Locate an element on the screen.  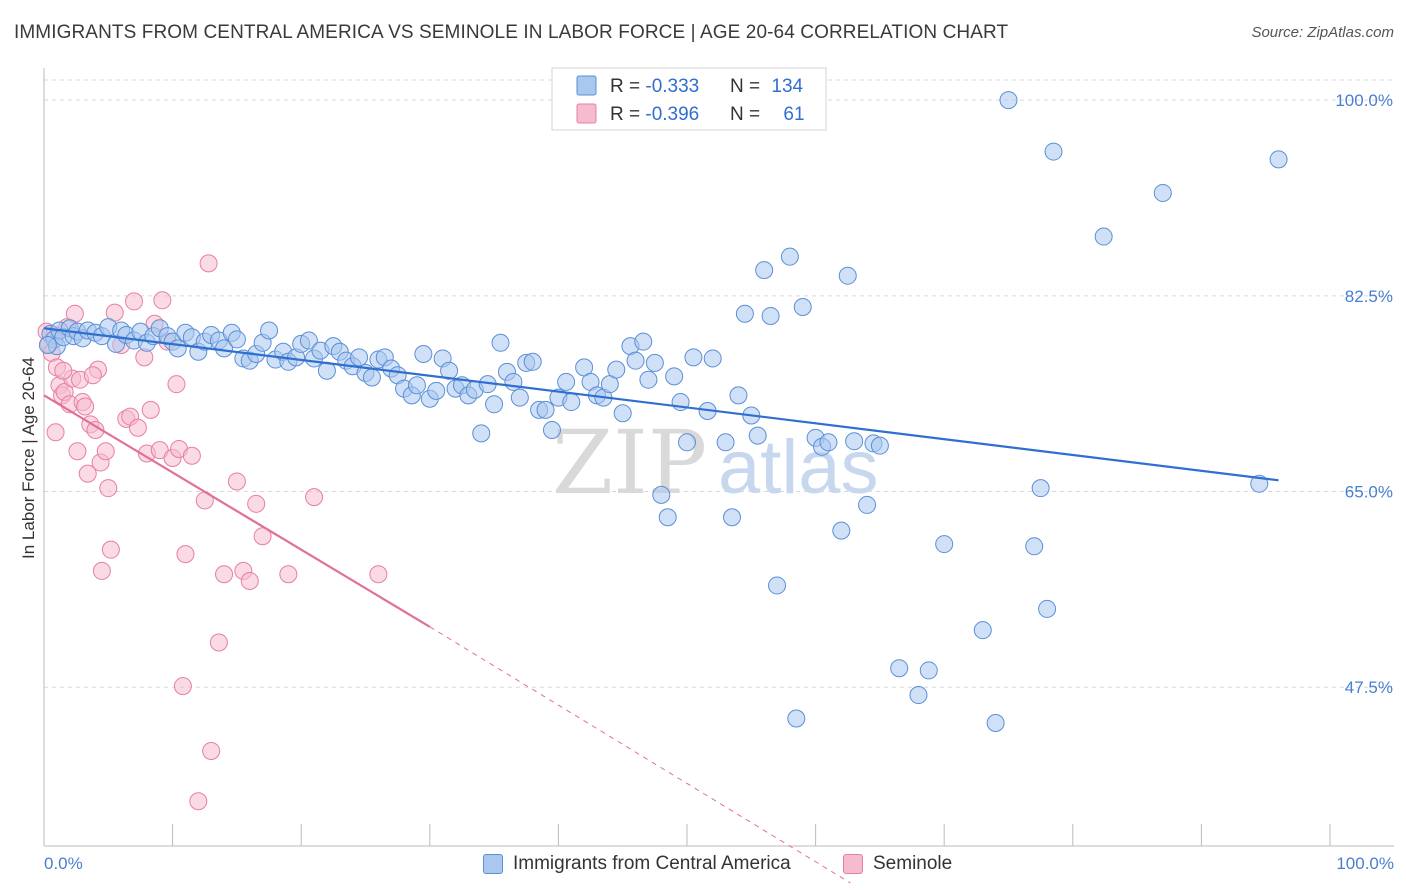
y-tick-label: 82.5% is located at coordinates (1369, 296).